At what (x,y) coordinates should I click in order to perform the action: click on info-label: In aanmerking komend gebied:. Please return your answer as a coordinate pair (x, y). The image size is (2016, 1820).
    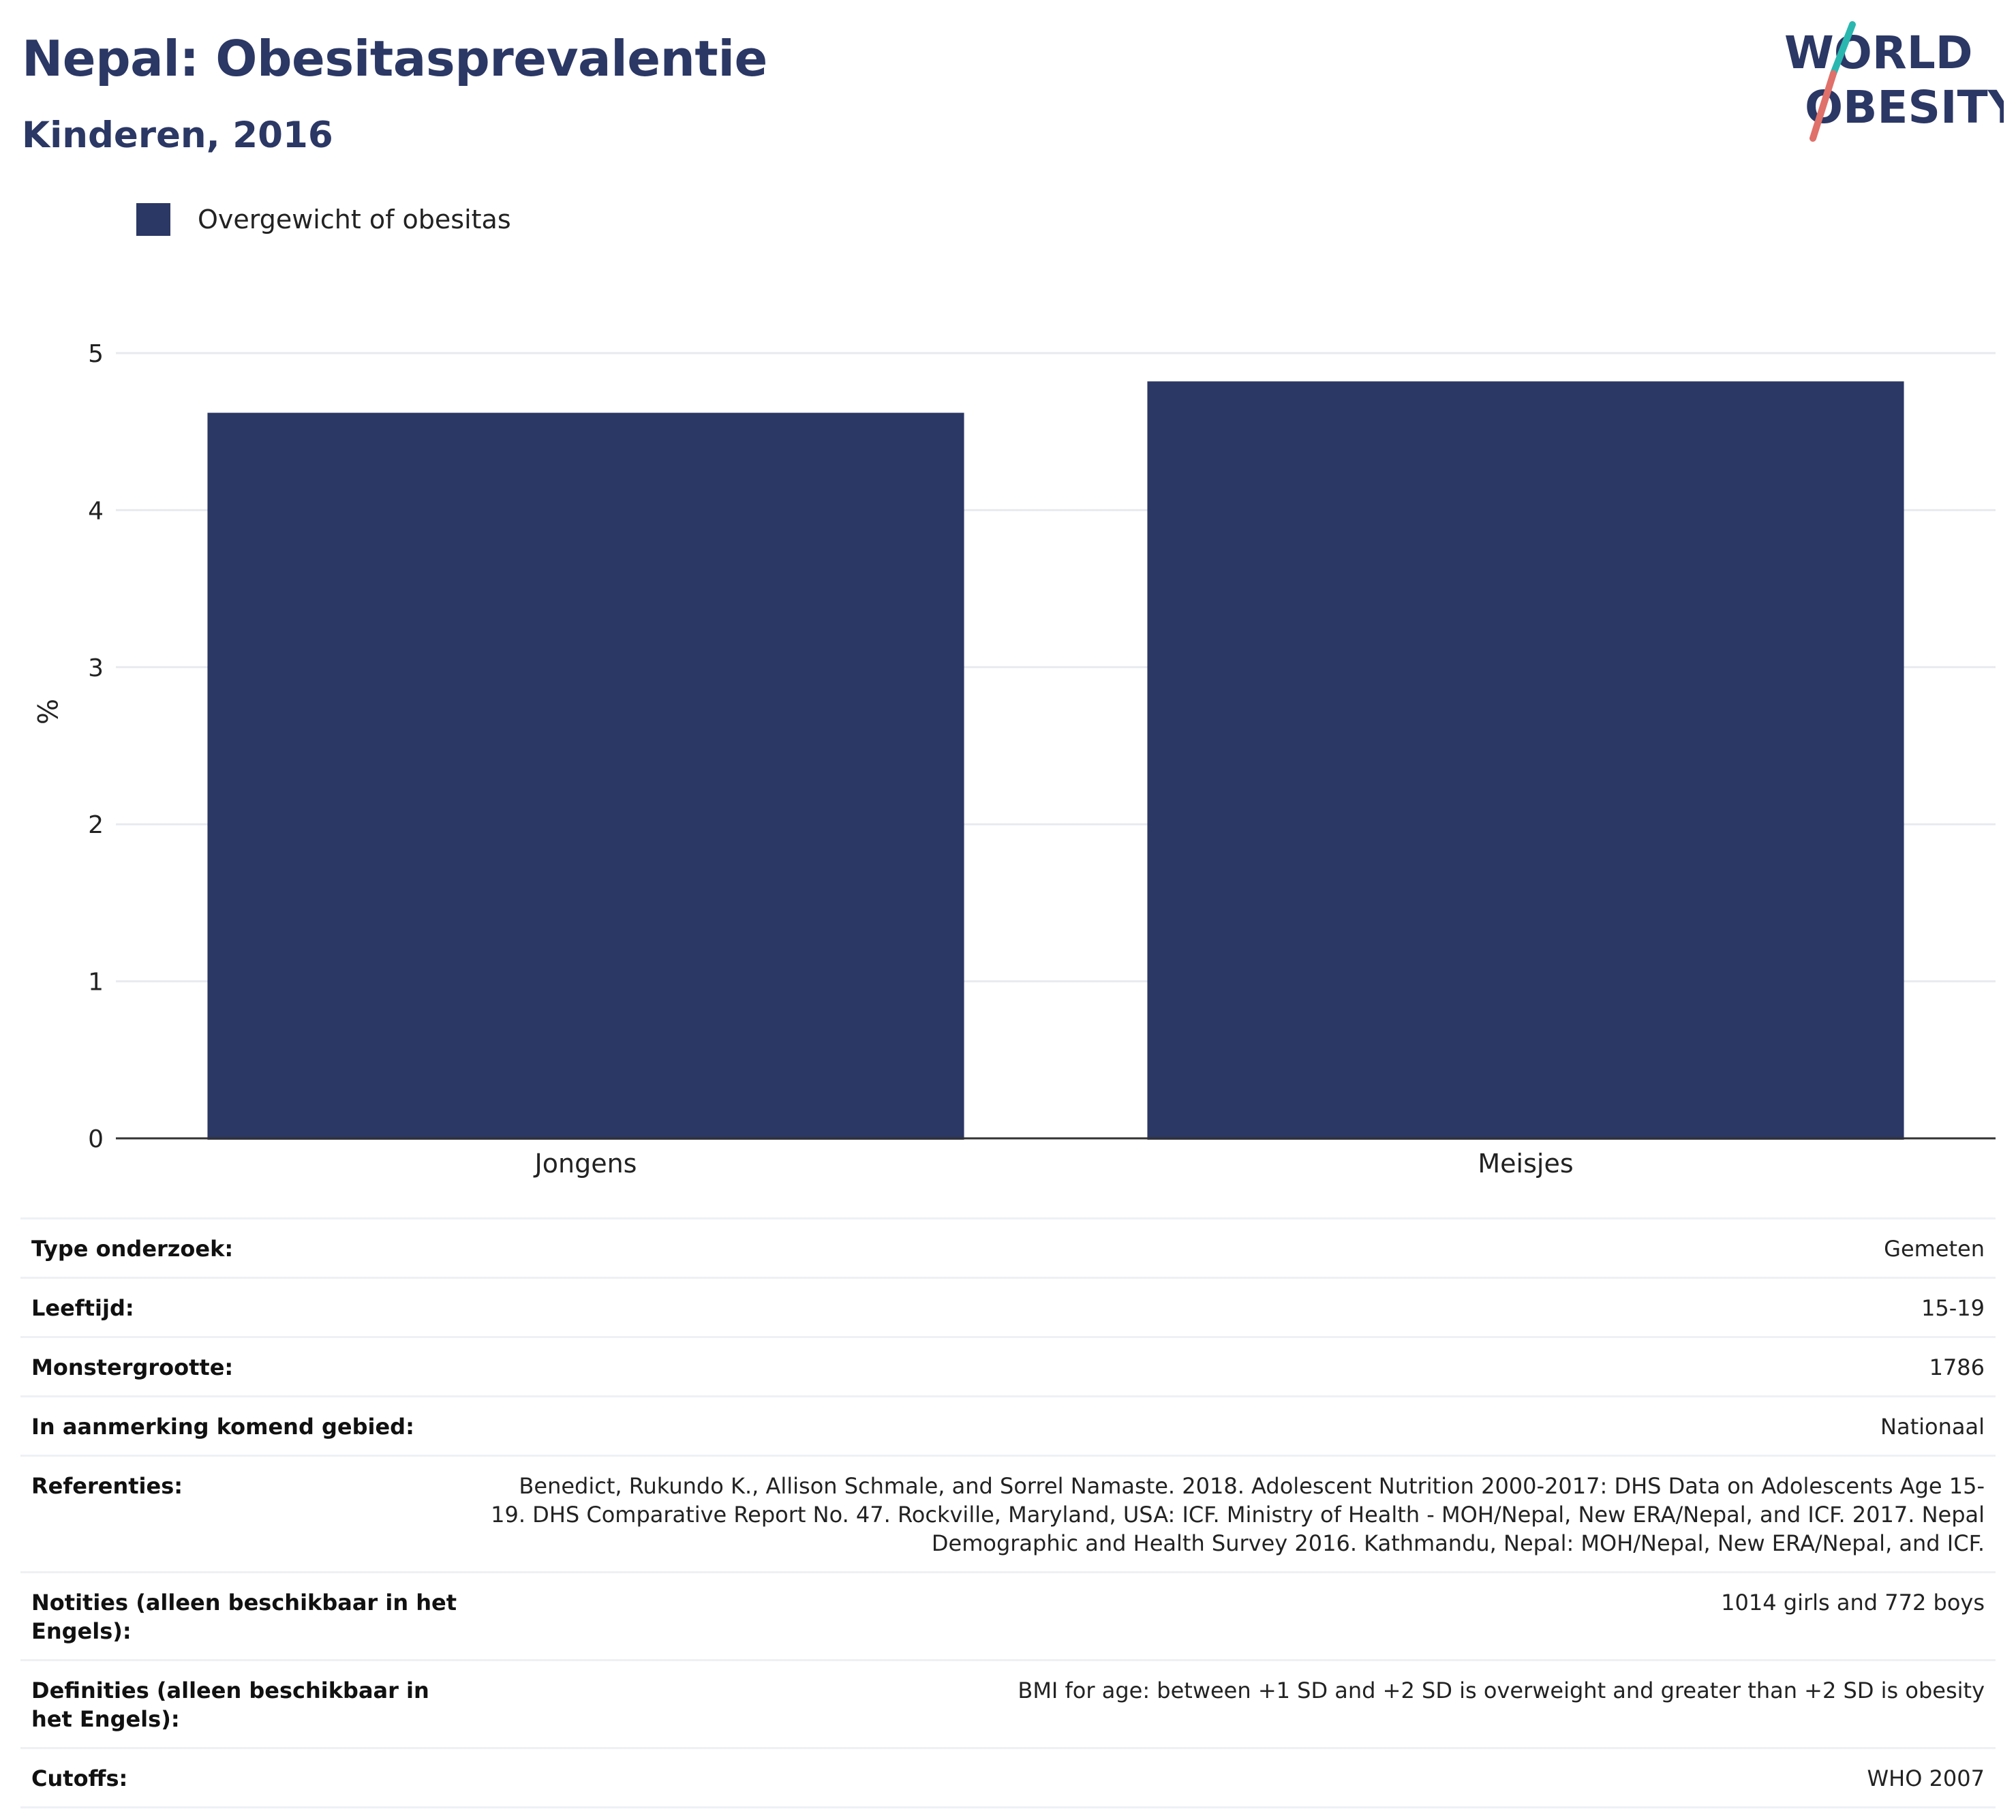
    Looking at the image, I should click on (222, 1427).